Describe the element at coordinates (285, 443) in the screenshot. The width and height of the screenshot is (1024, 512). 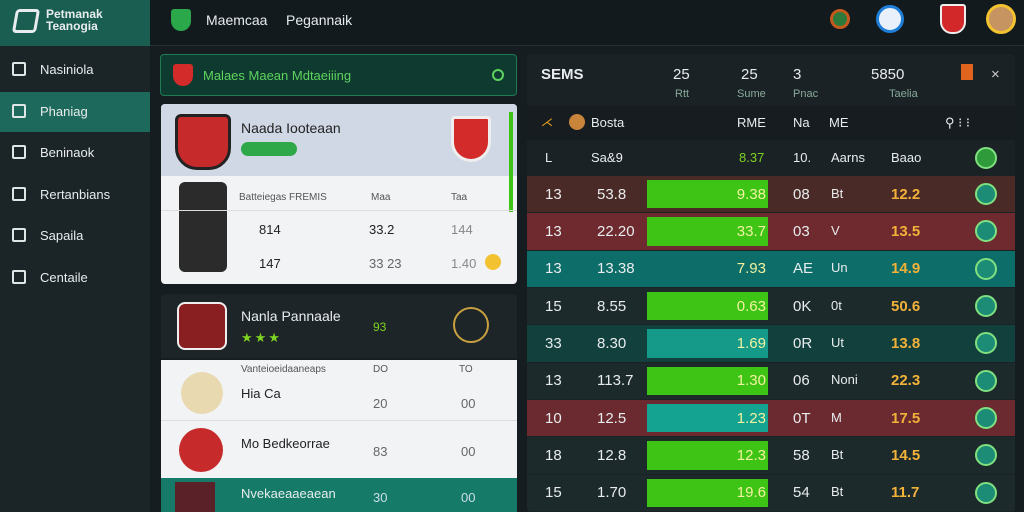
I see `player-name: Mo Bedkeorrae` at that location.